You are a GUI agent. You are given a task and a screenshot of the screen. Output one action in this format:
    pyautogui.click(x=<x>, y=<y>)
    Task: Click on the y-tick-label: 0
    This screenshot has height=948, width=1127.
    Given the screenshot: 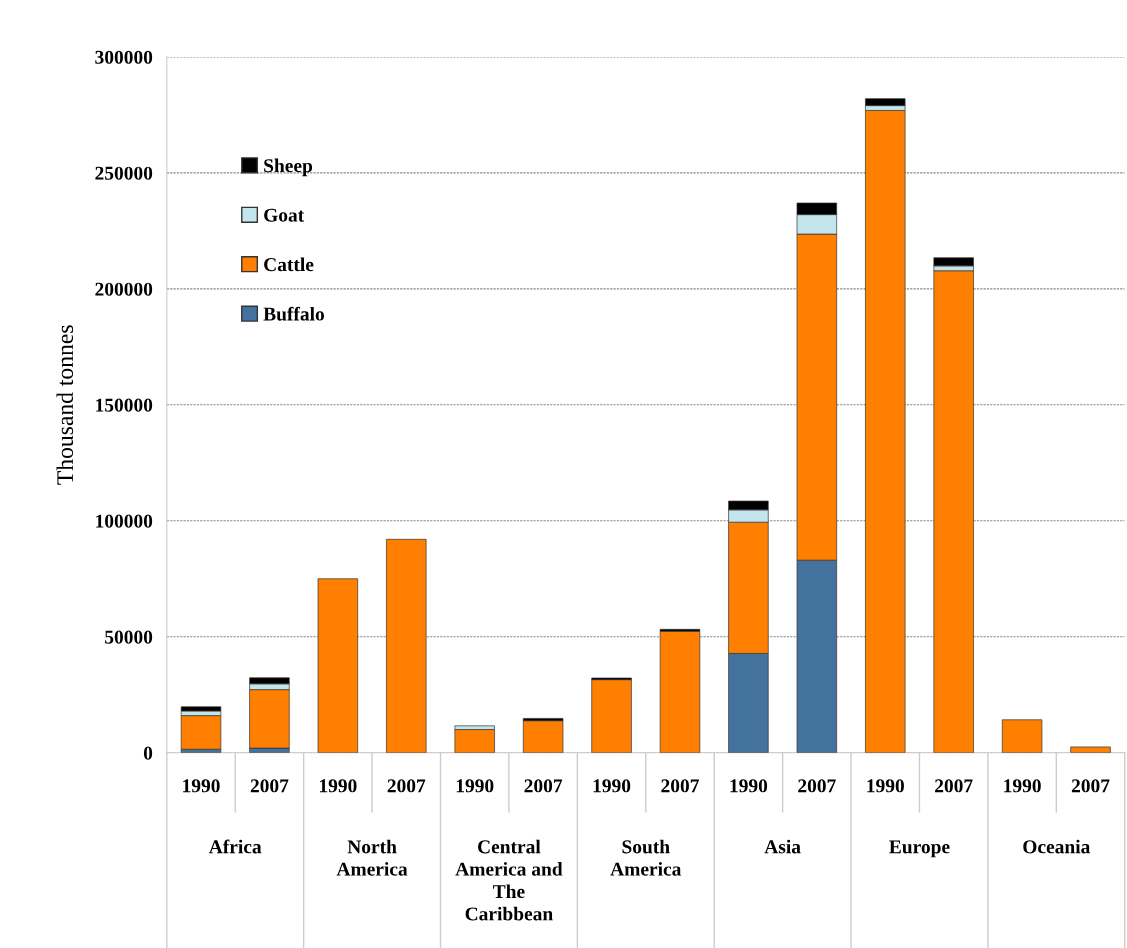 What is the action you would take?
    pyautogui.click(x=148, y=753)
    